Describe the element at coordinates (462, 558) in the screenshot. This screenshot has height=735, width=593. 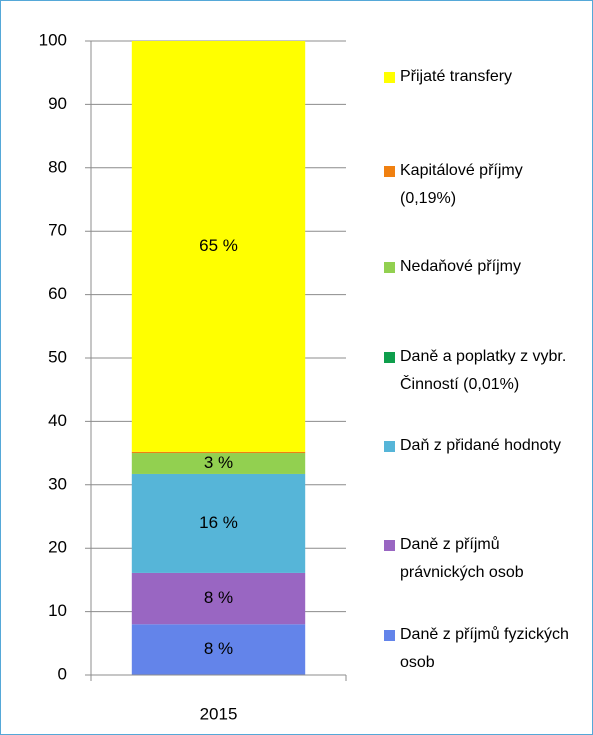
I see `legend-label: Daně z příjmů právnických osob` at that location.